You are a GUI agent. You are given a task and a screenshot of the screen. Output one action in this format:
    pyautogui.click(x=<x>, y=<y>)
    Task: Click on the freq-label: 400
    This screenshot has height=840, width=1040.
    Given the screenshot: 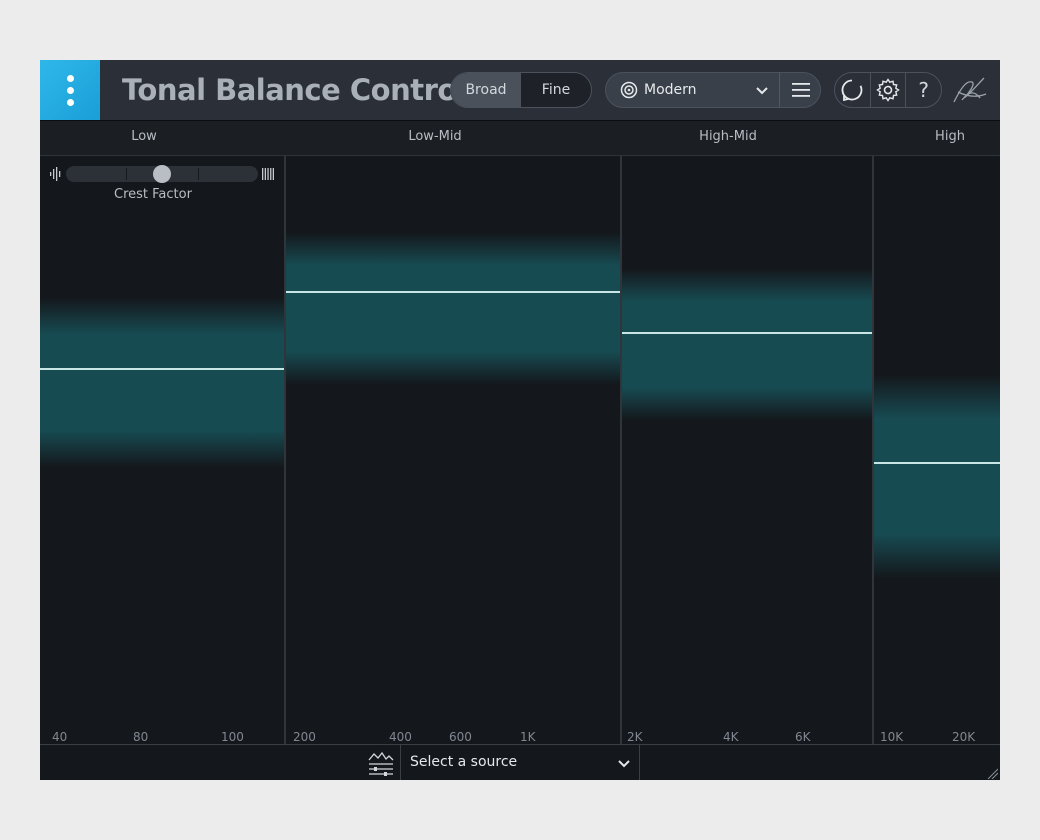 What is the action you would take?
    pyautogui.click(x=400, y=737)
    